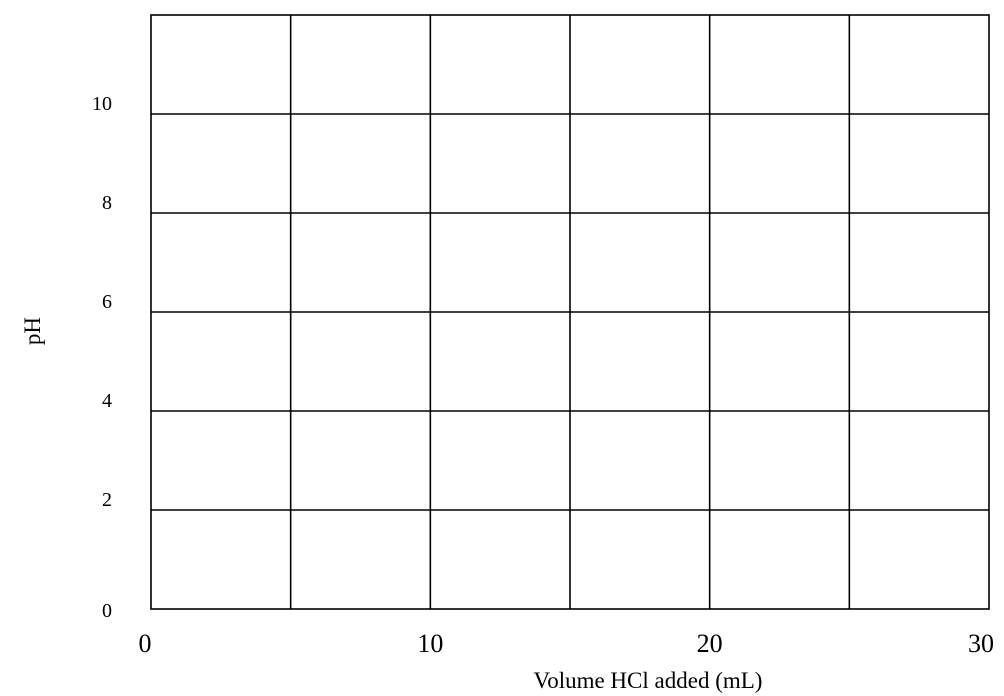 The height and width of the screenshot is (696, 1004). What do you see at coordinates (102, 357) in the screenshot?
I see `y-tick-labels: 0 2 4 6 8 10` at bounding box center [102, 357].